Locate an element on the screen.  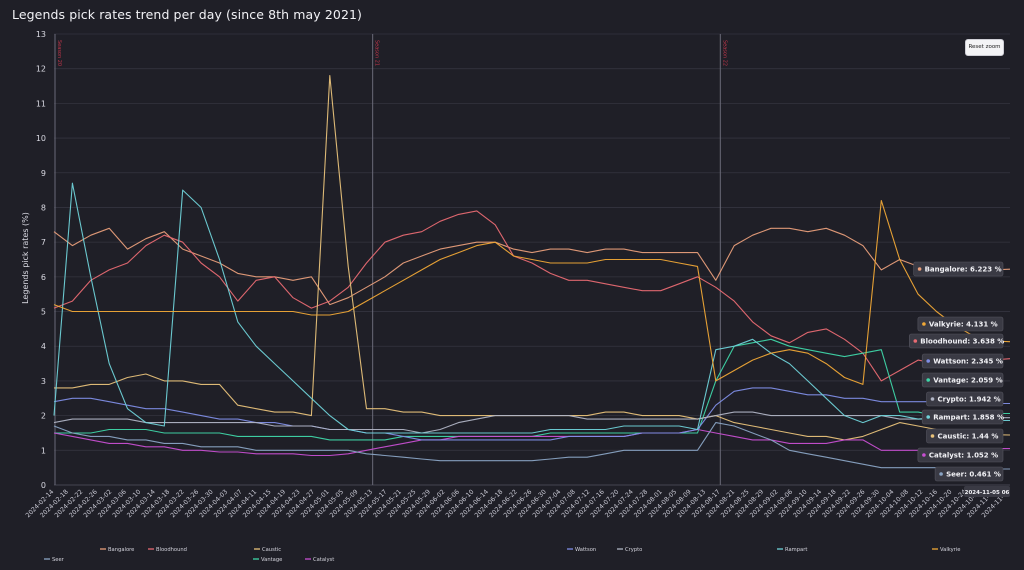
series-line-crypto is located at coordinates (531, 422).